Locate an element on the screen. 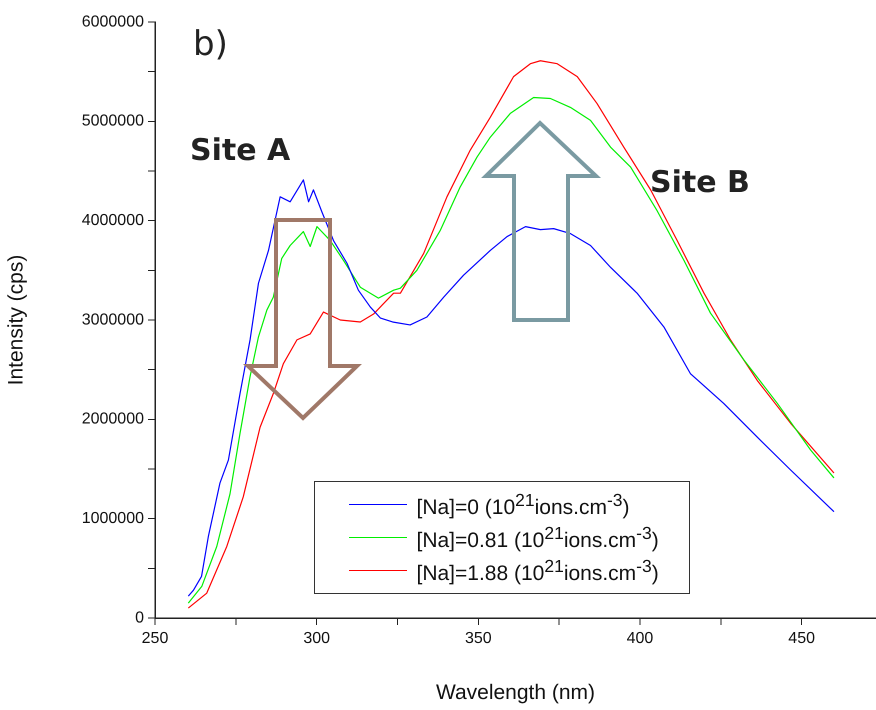 This screenshot has height=710, width=876. y-axis-title: Intensity (cps) is located at coordinates (16, 320).